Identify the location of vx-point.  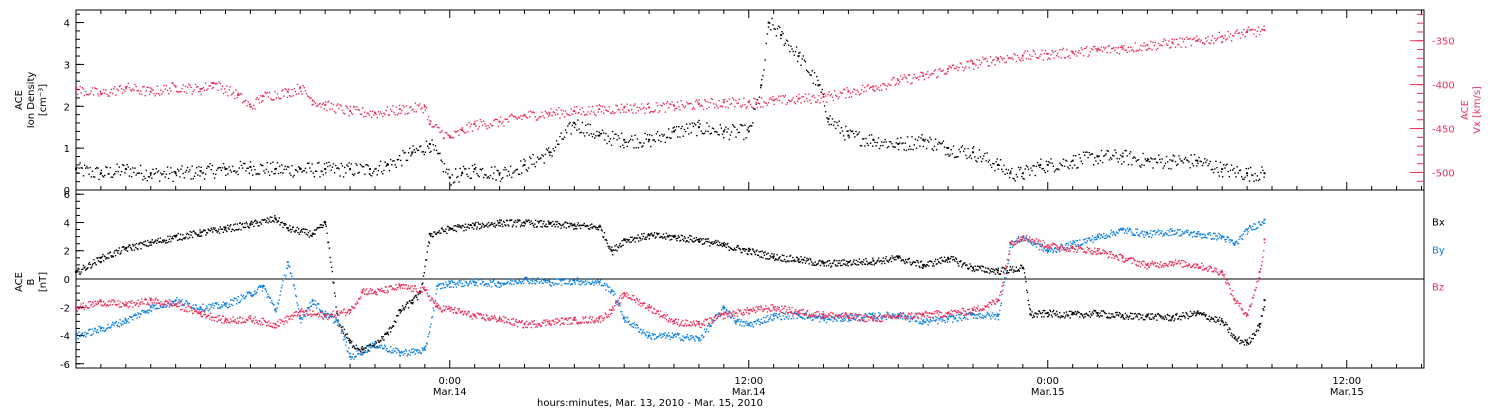
(599, 109).